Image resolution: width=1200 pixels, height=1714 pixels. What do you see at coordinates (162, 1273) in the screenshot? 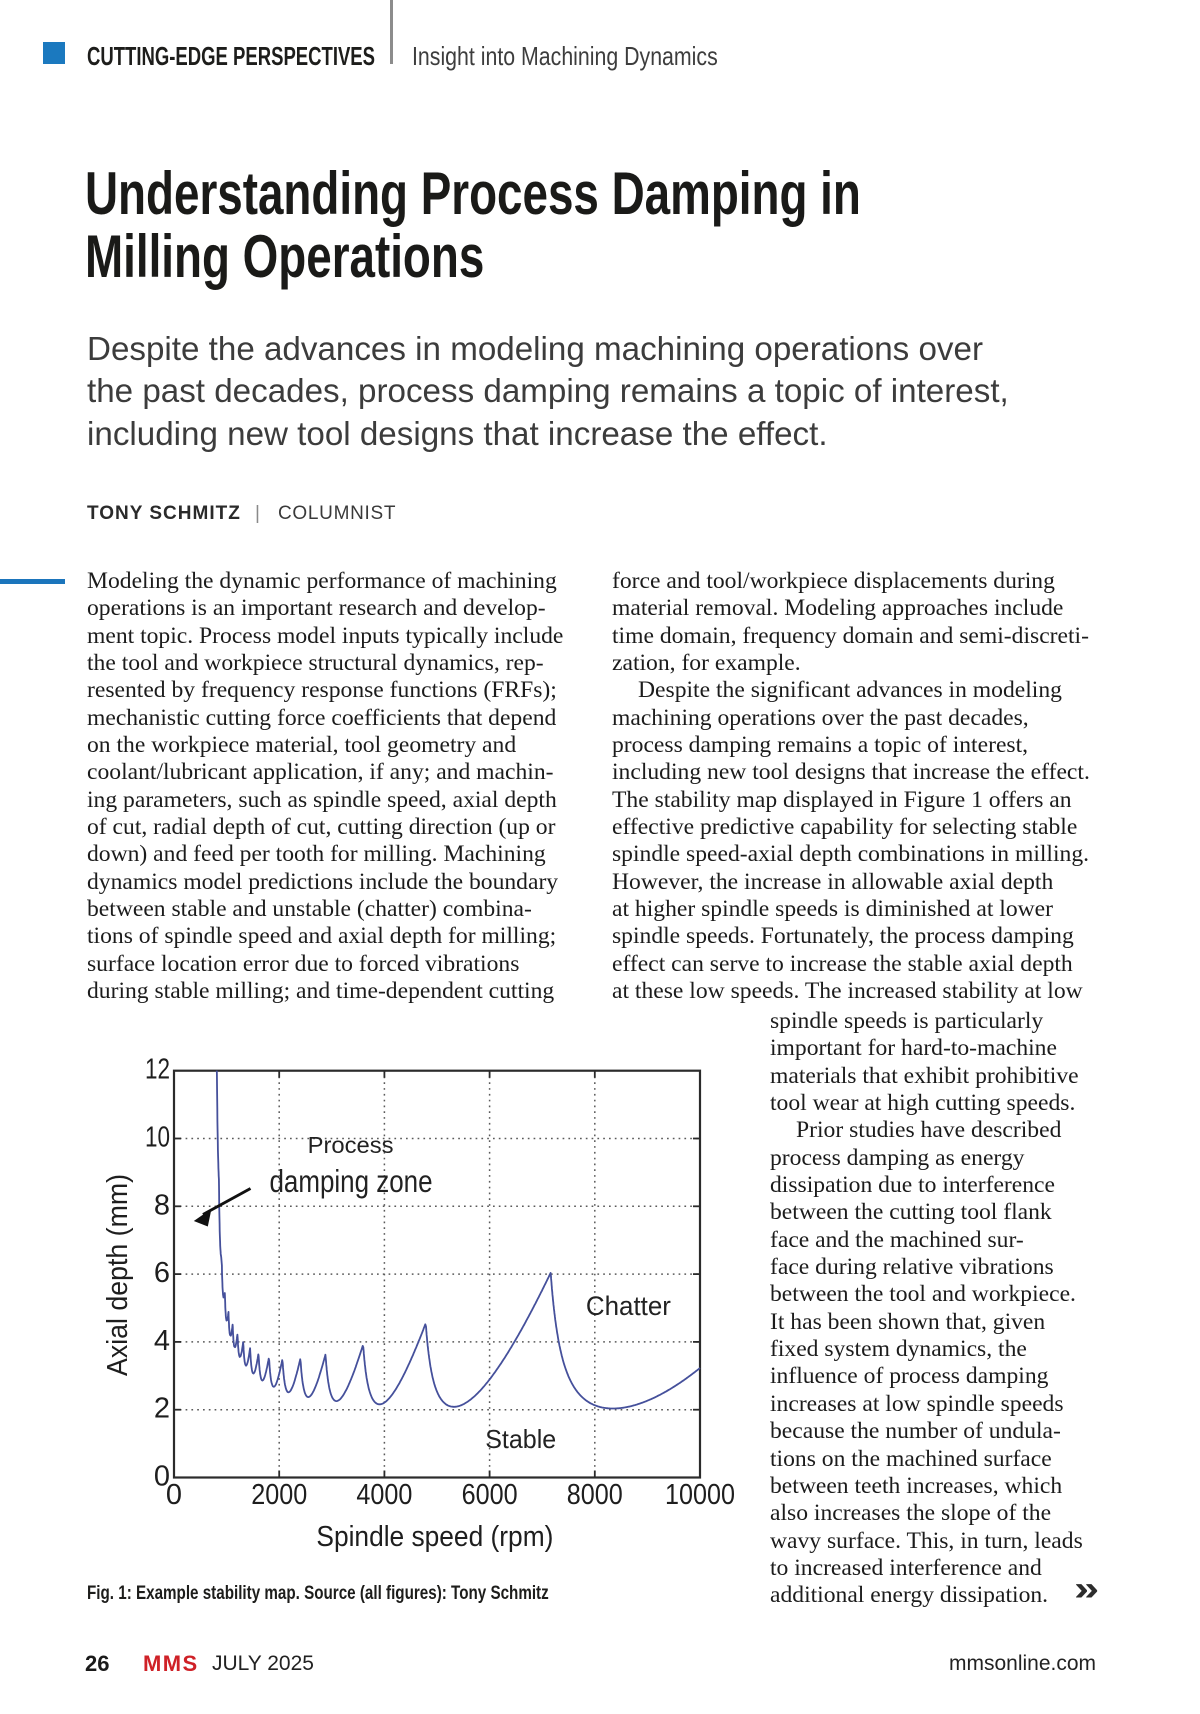
I see `svg-text: 6` at bounding box center [162, 1273].